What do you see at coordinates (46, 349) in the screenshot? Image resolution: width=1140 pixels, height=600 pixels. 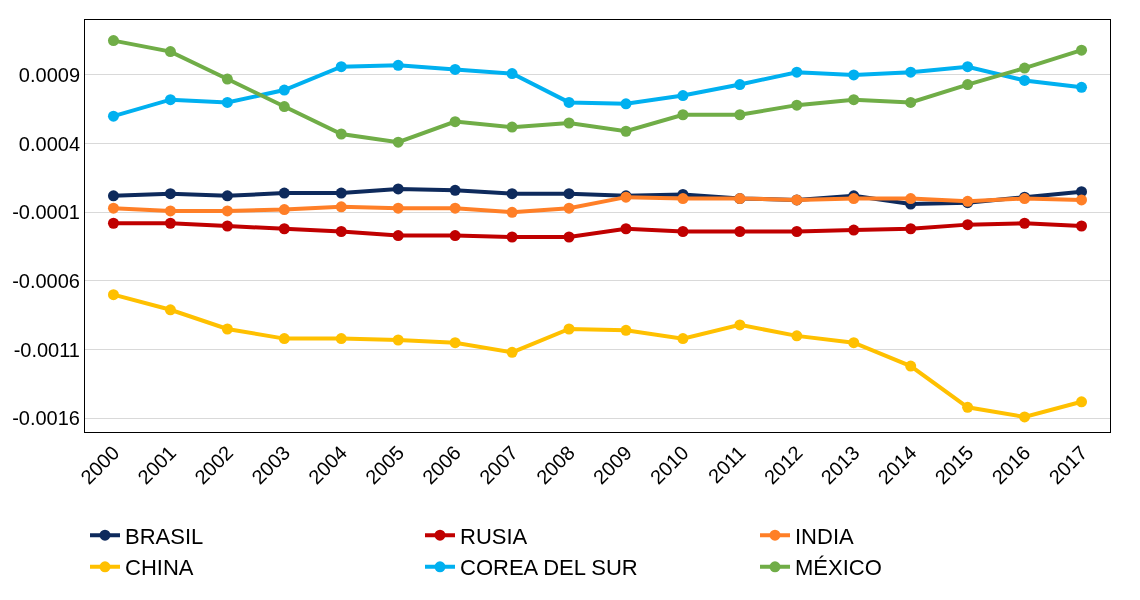 I see `y-tick-label: -0.0011` at bounding box center [46, 349].